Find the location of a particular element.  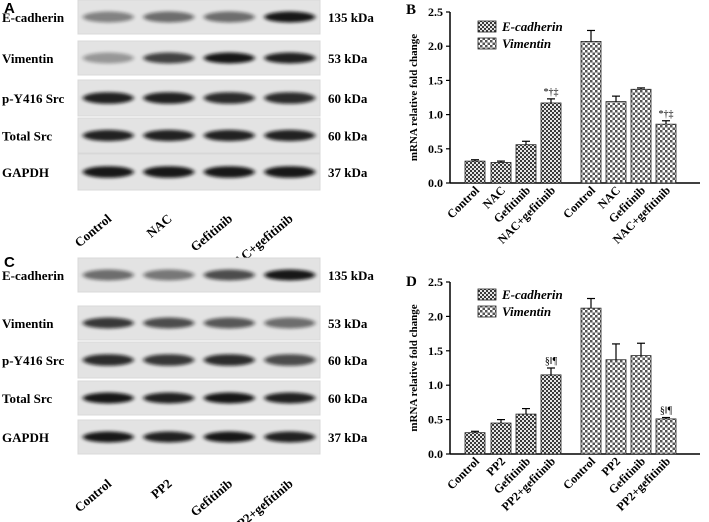

panel-letter-a: A is located at coordinates (9, 8).